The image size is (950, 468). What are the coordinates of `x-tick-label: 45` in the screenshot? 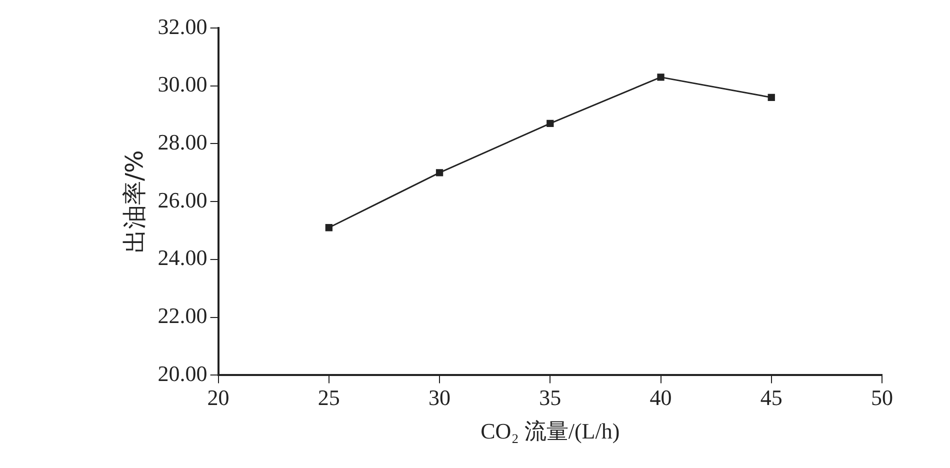 It's located at (771, 397).